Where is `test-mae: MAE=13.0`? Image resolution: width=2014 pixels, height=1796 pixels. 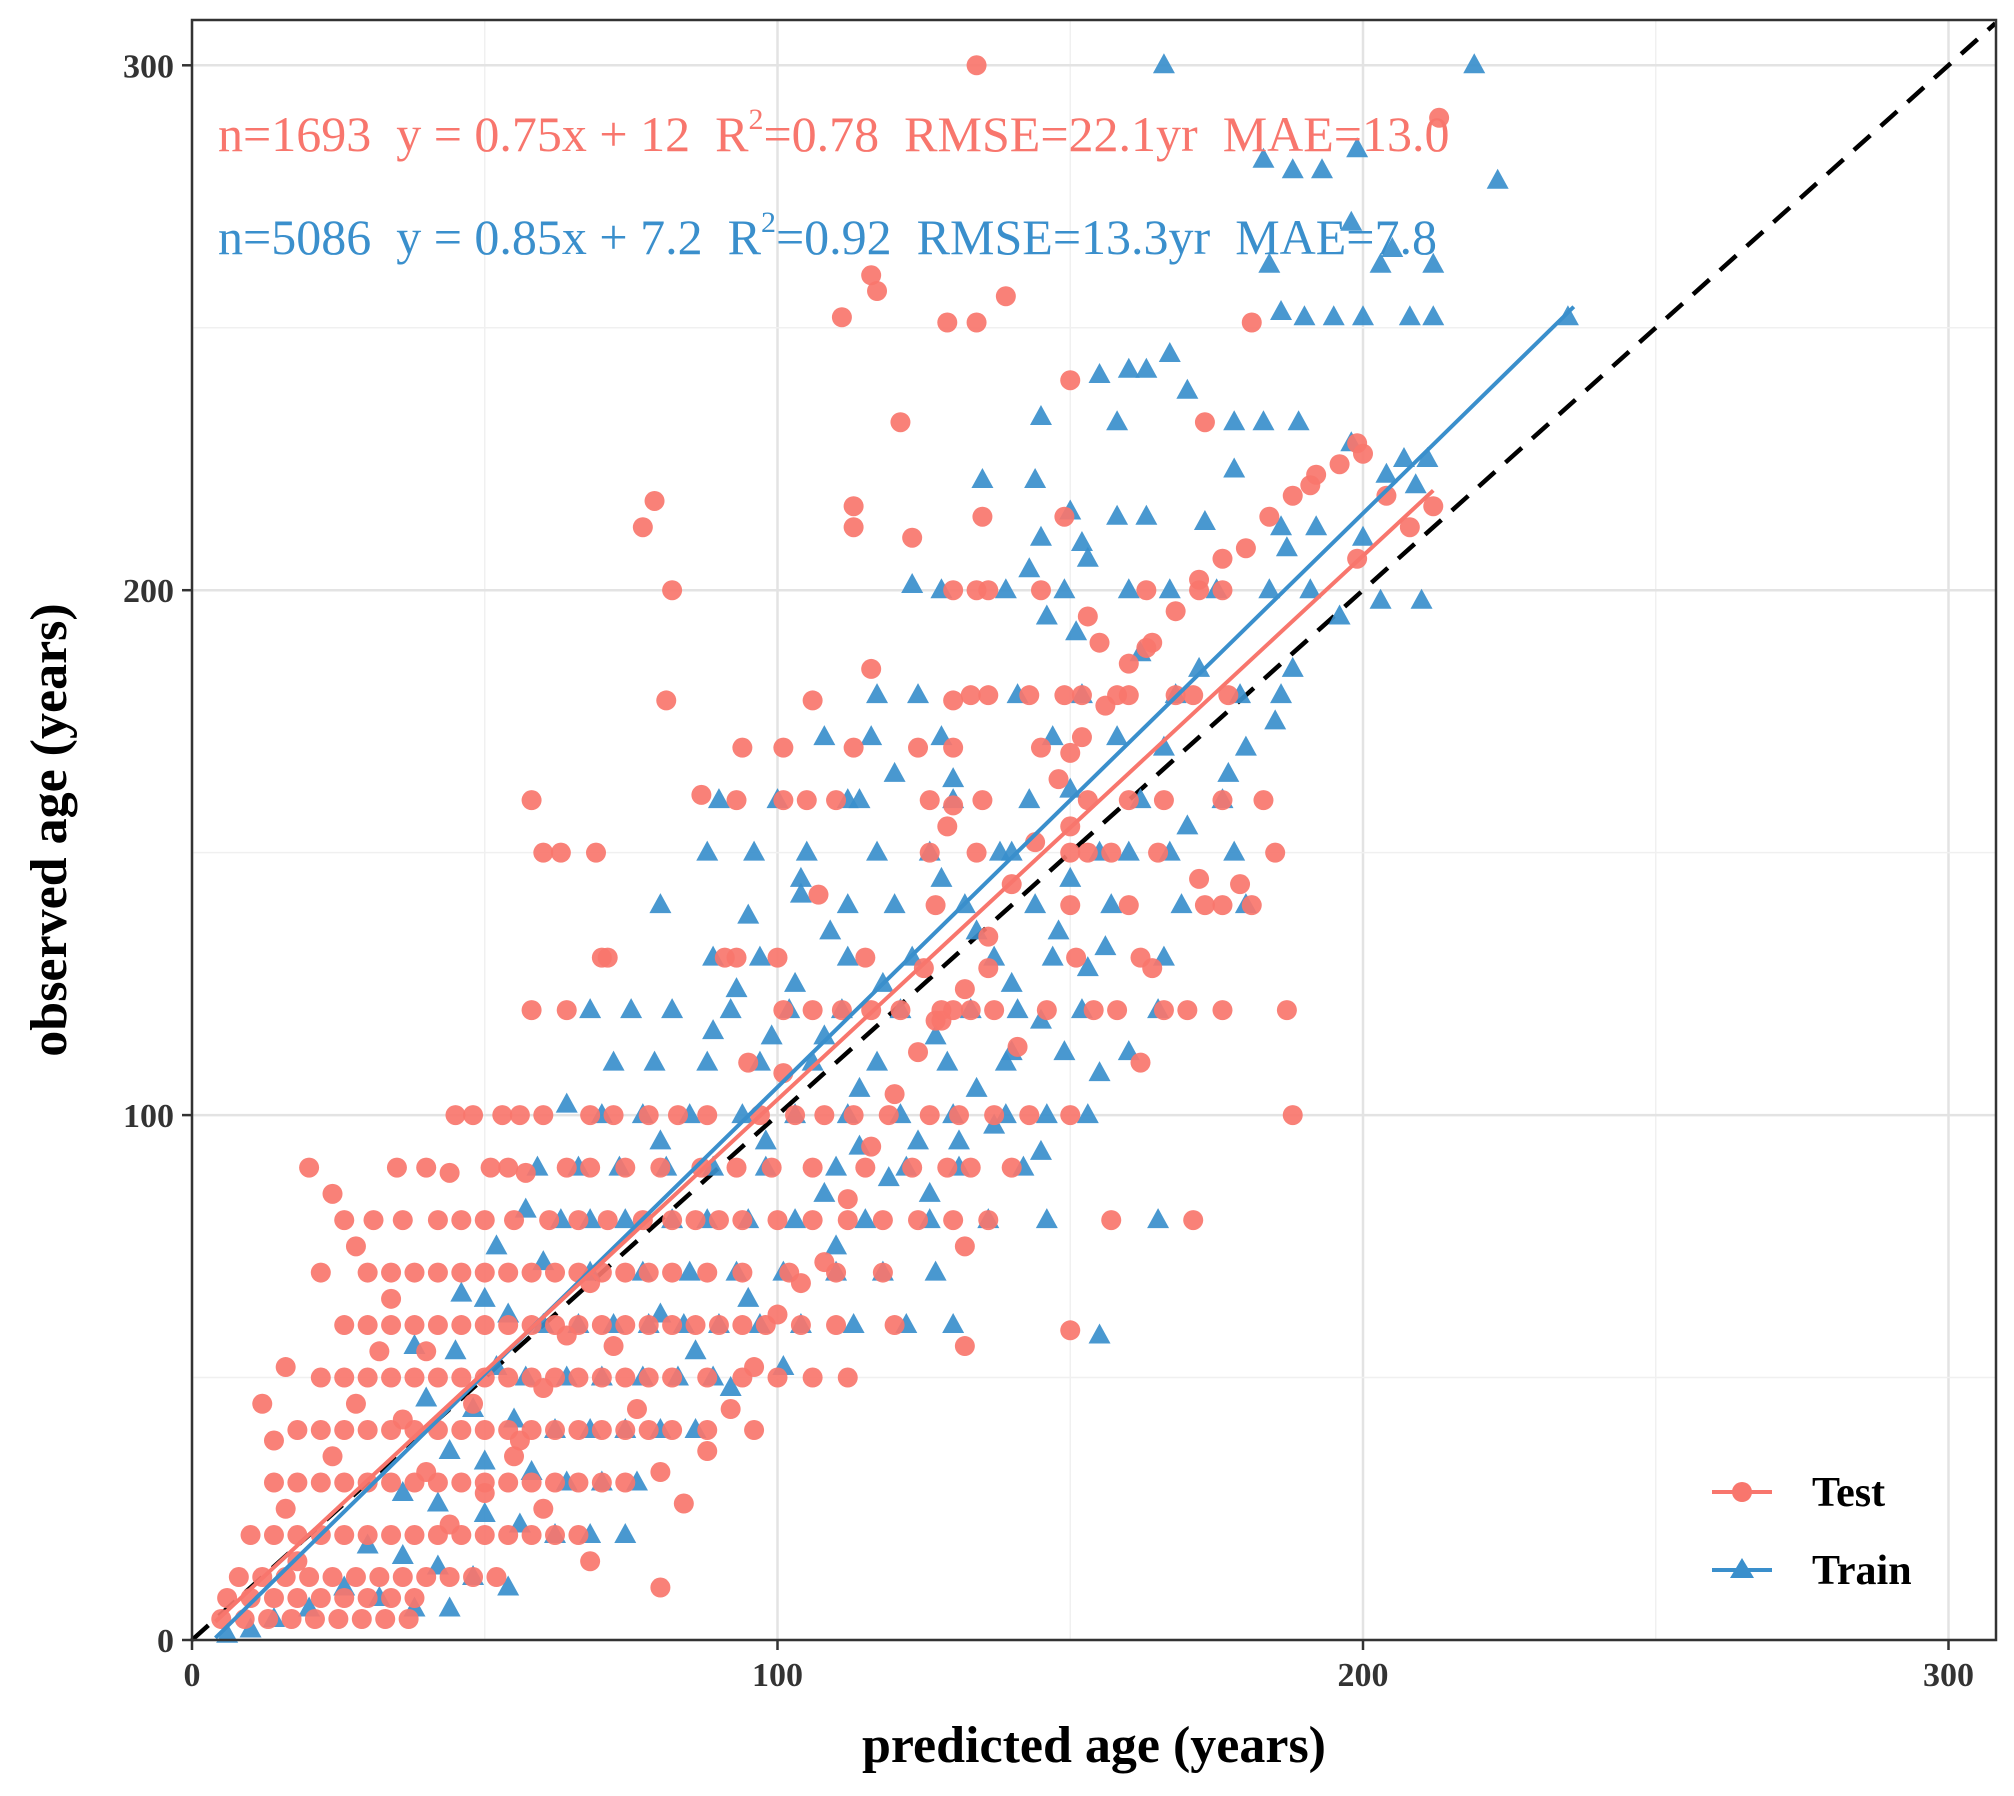 test-mae: MAE=13.0 is located at coordinates (1336, 134).